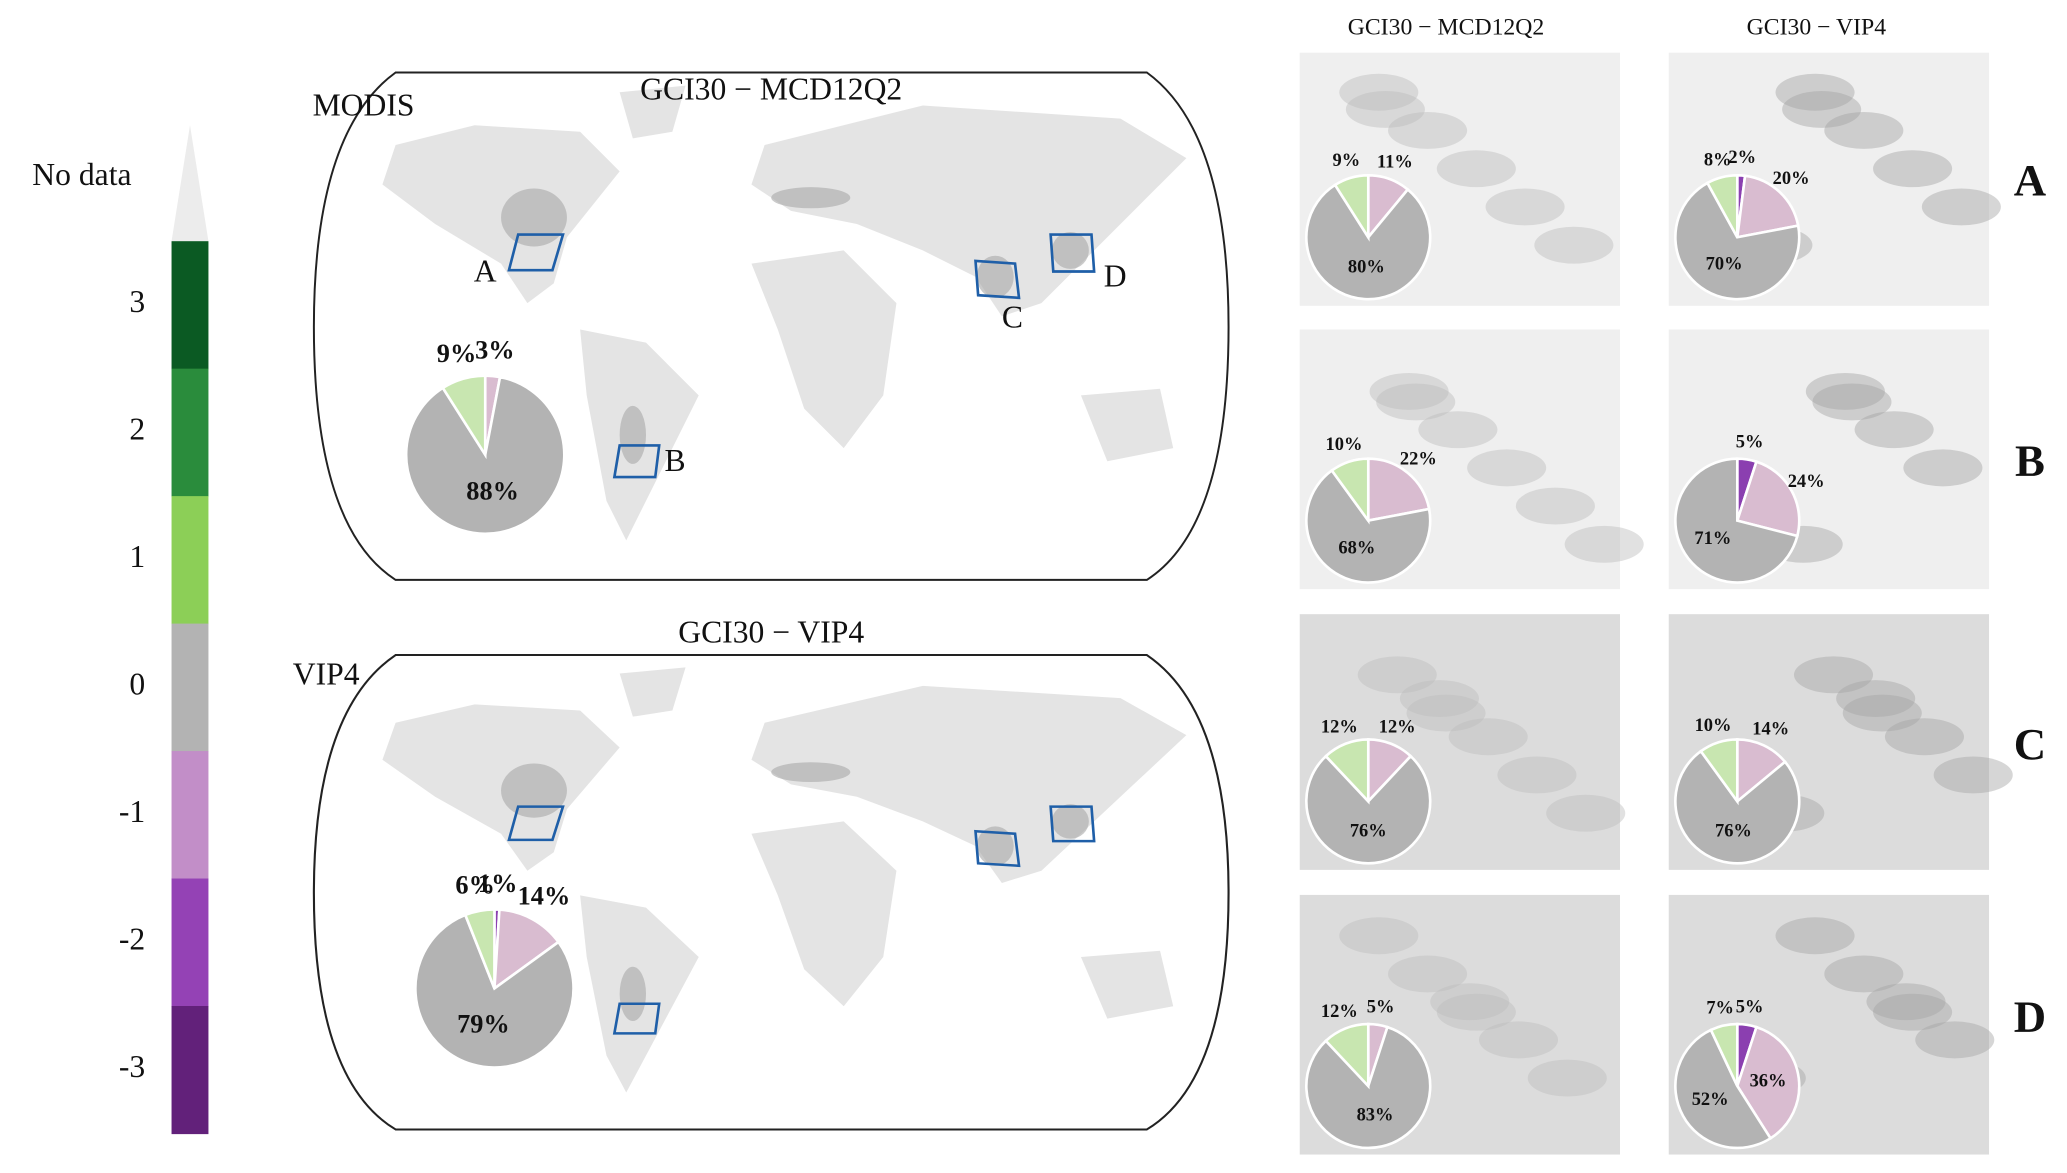  Describe the element at coordinates (1366, 266) in the screenshot. I see `pie-value-label: 80%` at that location.